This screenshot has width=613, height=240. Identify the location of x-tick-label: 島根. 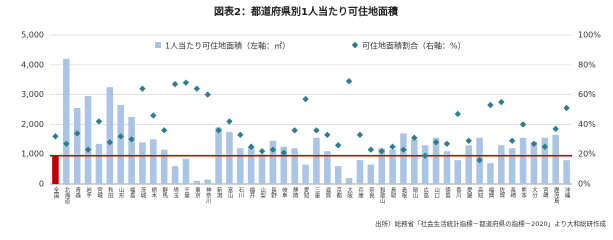
(403, 193).